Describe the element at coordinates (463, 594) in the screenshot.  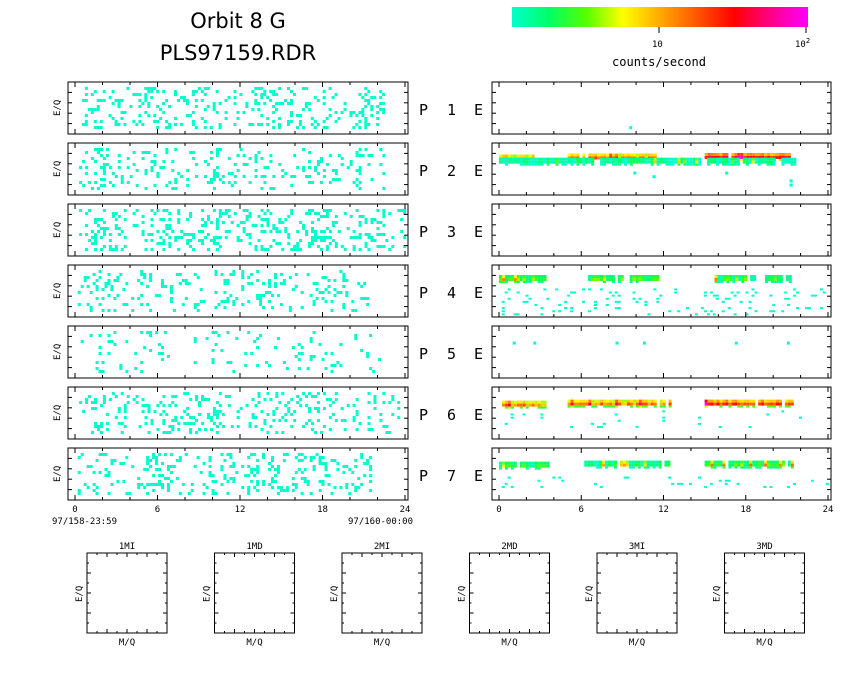
I see `mass-panel-ylabel: E/Q` at that location.